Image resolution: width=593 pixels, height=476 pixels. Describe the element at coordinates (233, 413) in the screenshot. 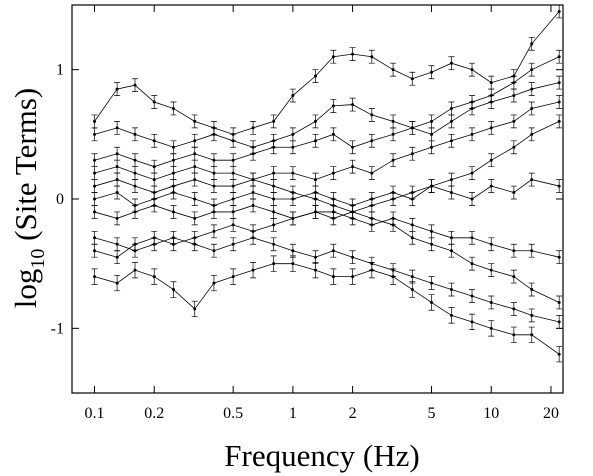

I see `x-tick-label: 0.5` at that location.